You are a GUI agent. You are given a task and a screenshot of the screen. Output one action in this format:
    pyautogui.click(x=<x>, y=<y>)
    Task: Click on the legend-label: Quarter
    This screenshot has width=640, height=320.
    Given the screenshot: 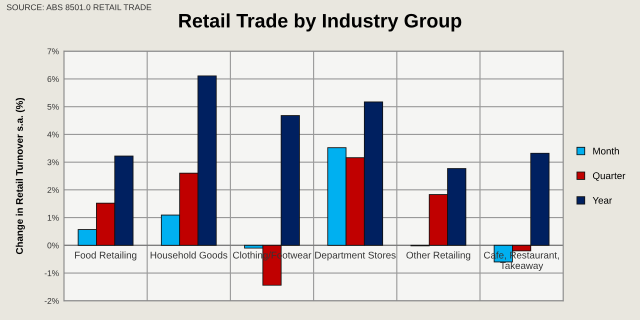 What is the action you would take?
    pyautogui.click(x=609, y=176)
    